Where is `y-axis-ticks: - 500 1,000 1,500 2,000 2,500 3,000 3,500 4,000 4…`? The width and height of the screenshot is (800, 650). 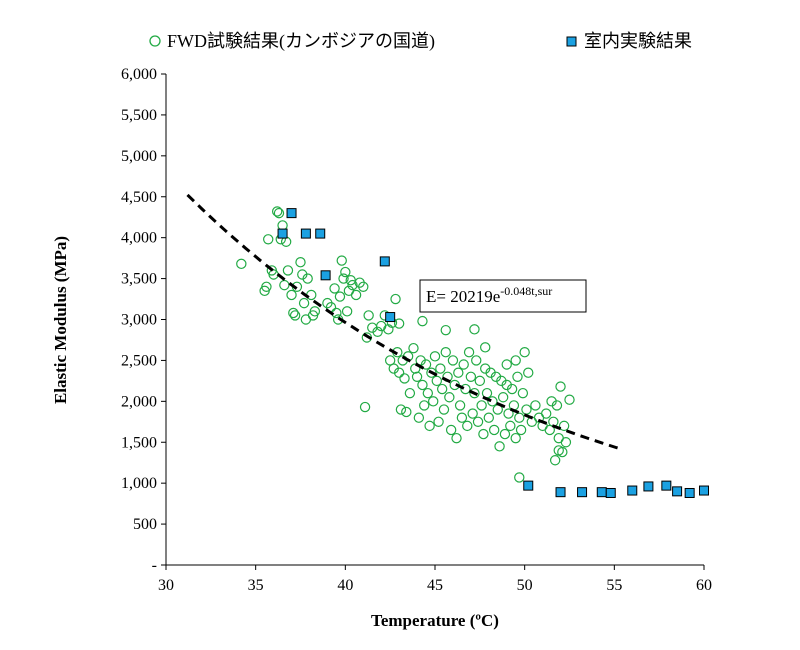 y-axis-ticks: - 500 1,000 1,500 2,000 2,500 3,000 3,500 4,000 4… is located at coordinates (143, 320).